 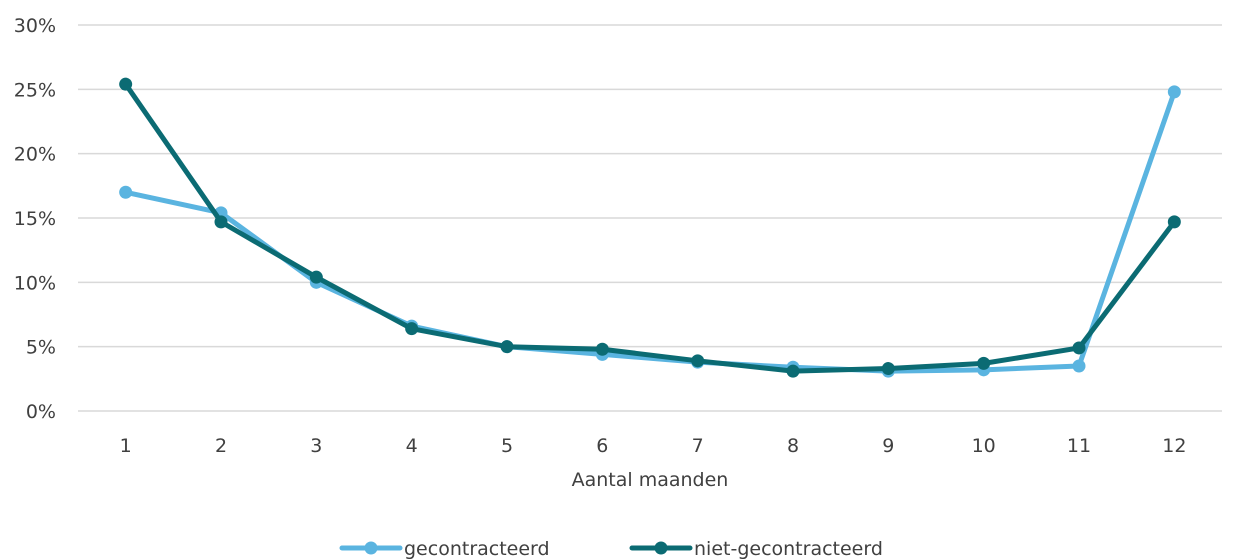 What do you see at coordinates (35, 155) in the screenshot?
I see `y-tick-label: 20%` at bounding box center [35, 155].